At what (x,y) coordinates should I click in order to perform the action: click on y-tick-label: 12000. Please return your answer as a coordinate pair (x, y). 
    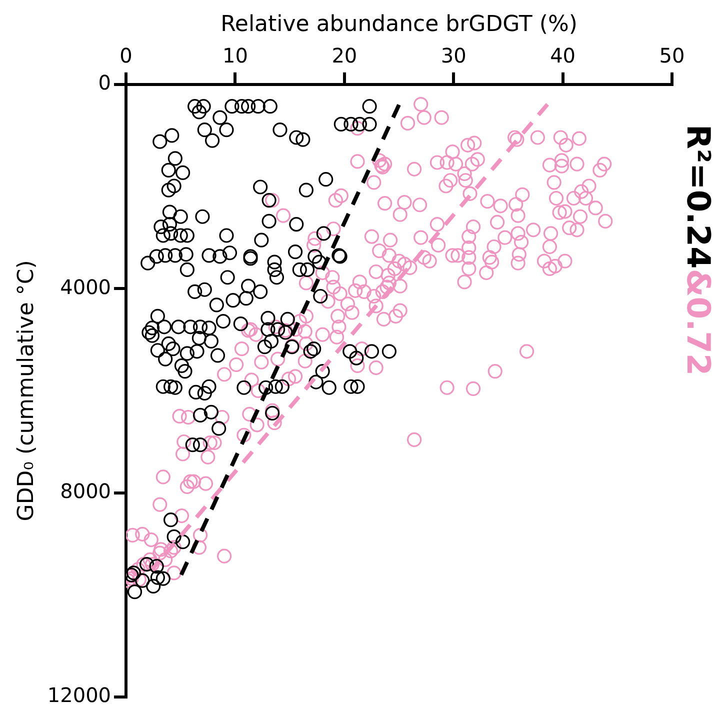
    Looking at the image, I should click on (79, 695).